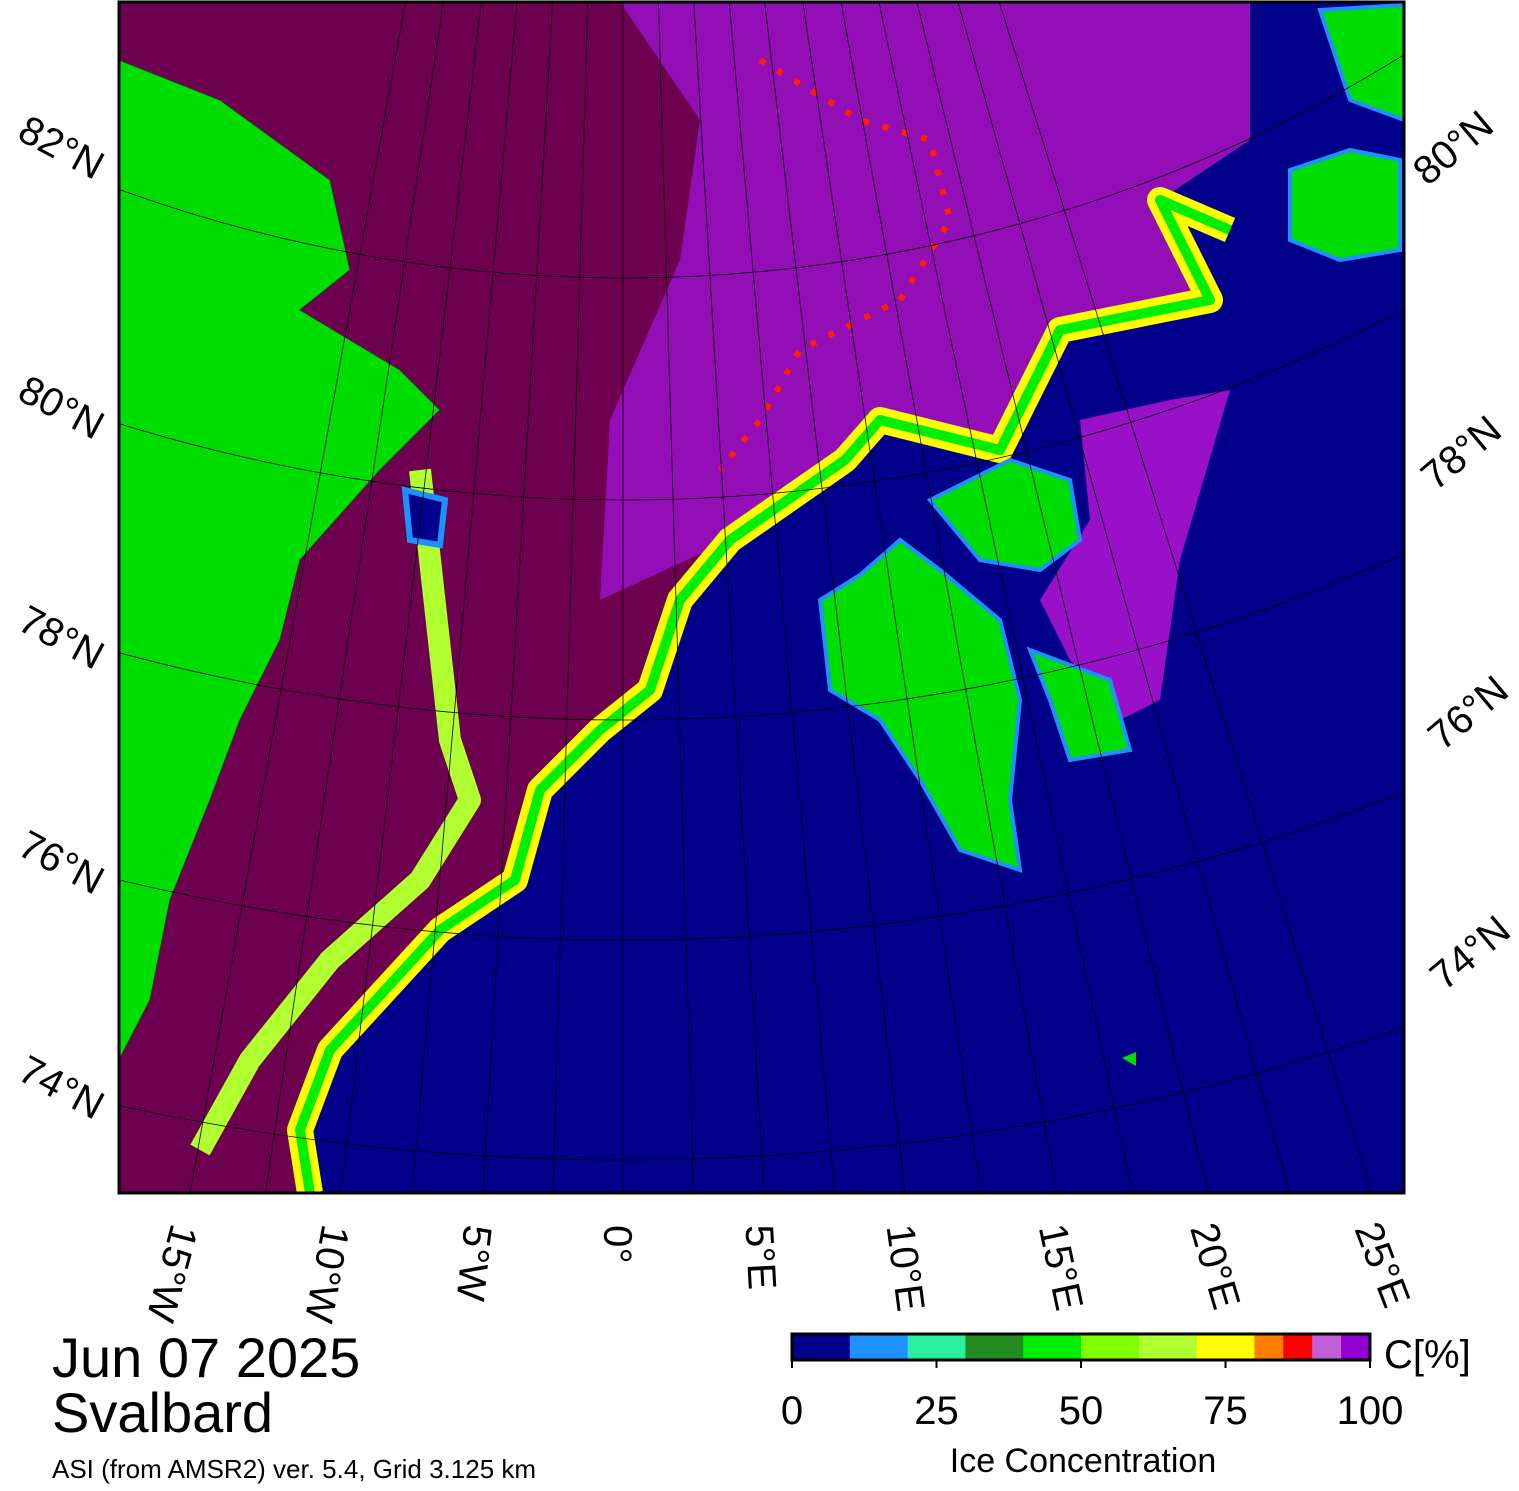  What do you see at coordinates (425, 517) in the screenshot?
I see `polynya` at bounding box center [425, 517].